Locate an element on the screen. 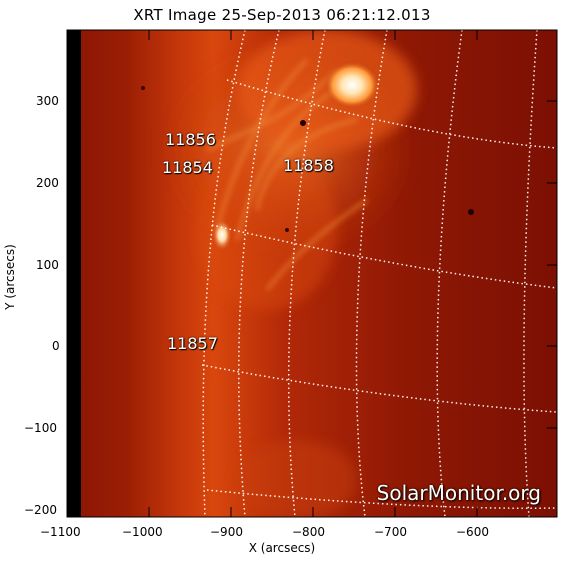 This screenshot has height=564, width=564. x-tick-label: −800 is located at coordinates (308, 532).